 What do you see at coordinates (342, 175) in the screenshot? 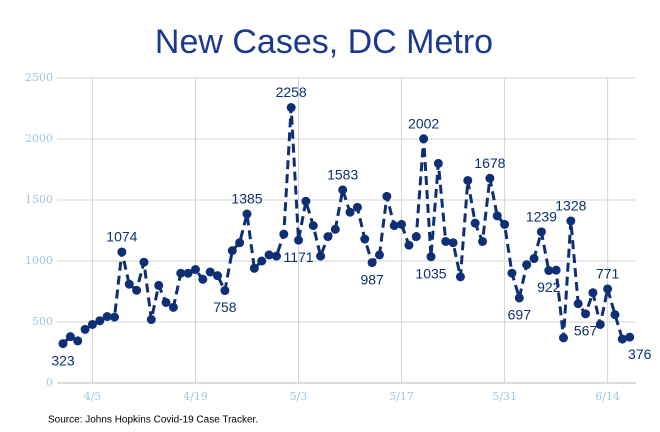
I see `data-label: 1583` at bounding box center [342, 175].